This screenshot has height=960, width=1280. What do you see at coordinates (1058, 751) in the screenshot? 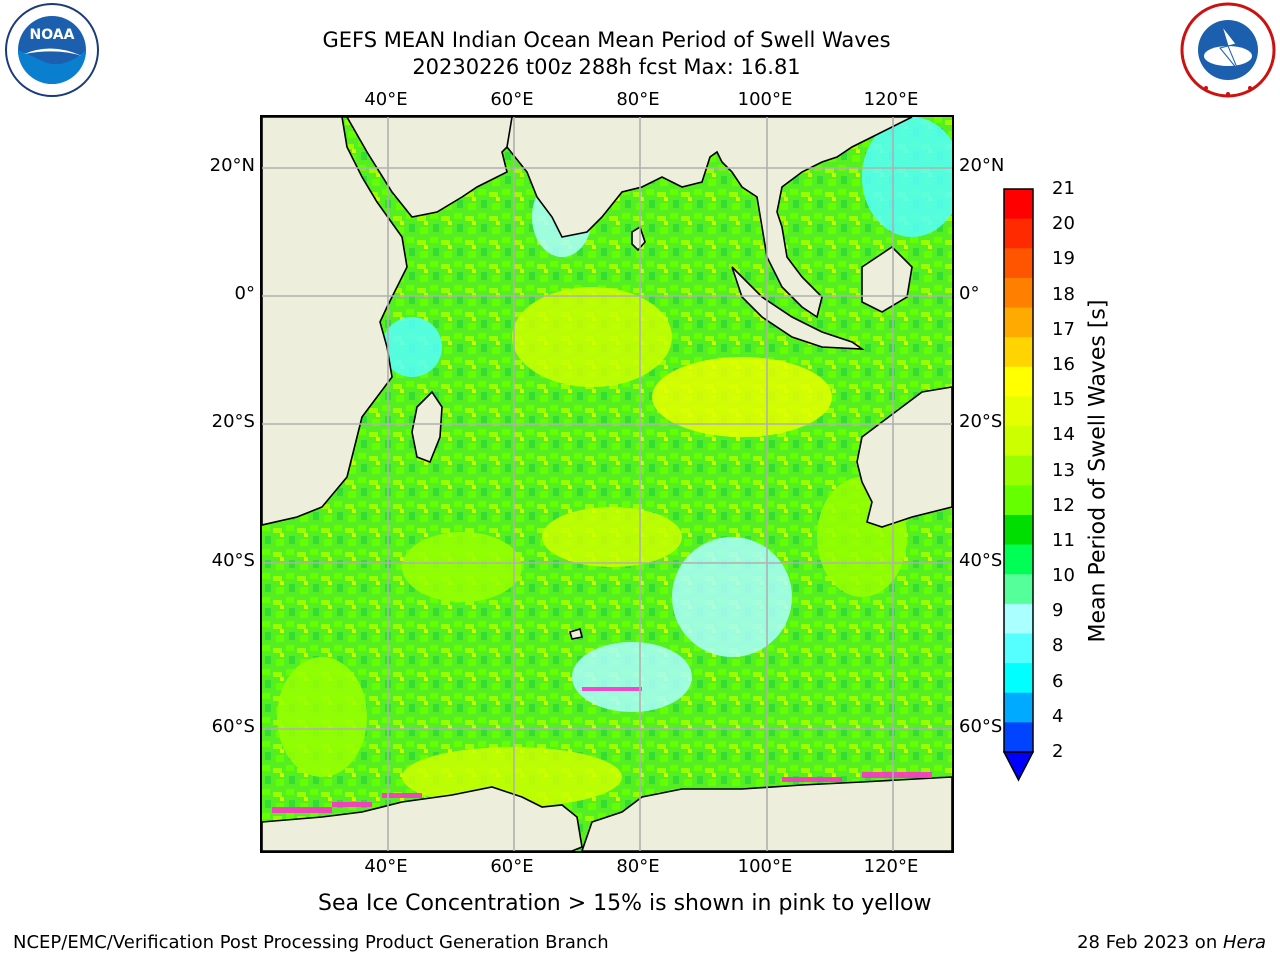
I see `colorbar-tick-label: 2` at bounding box center [1058, 751].